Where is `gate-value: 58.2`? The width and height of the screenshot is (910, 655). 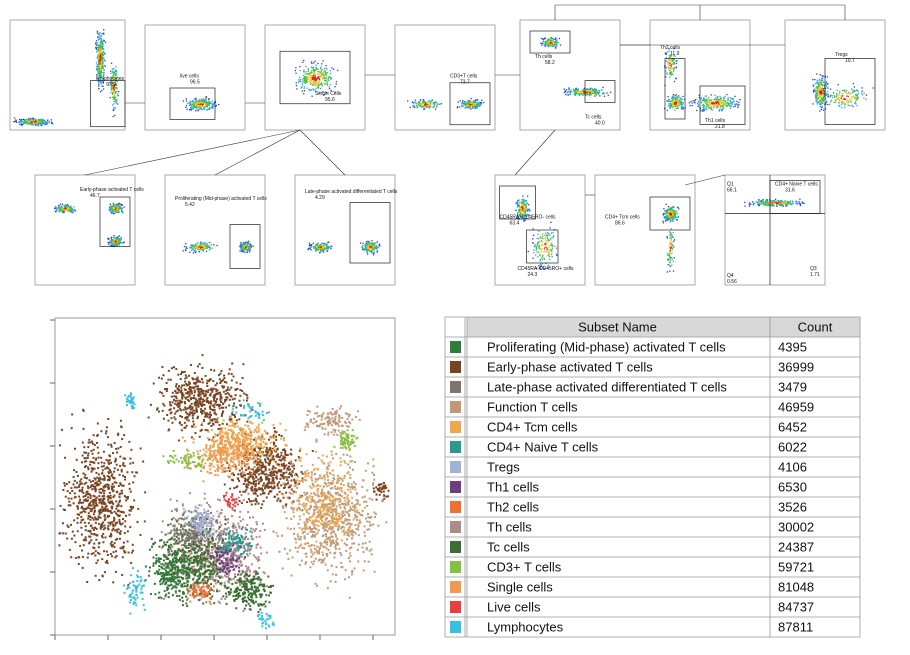
gate-value: 58.2 is located at coordinates (550, 63).